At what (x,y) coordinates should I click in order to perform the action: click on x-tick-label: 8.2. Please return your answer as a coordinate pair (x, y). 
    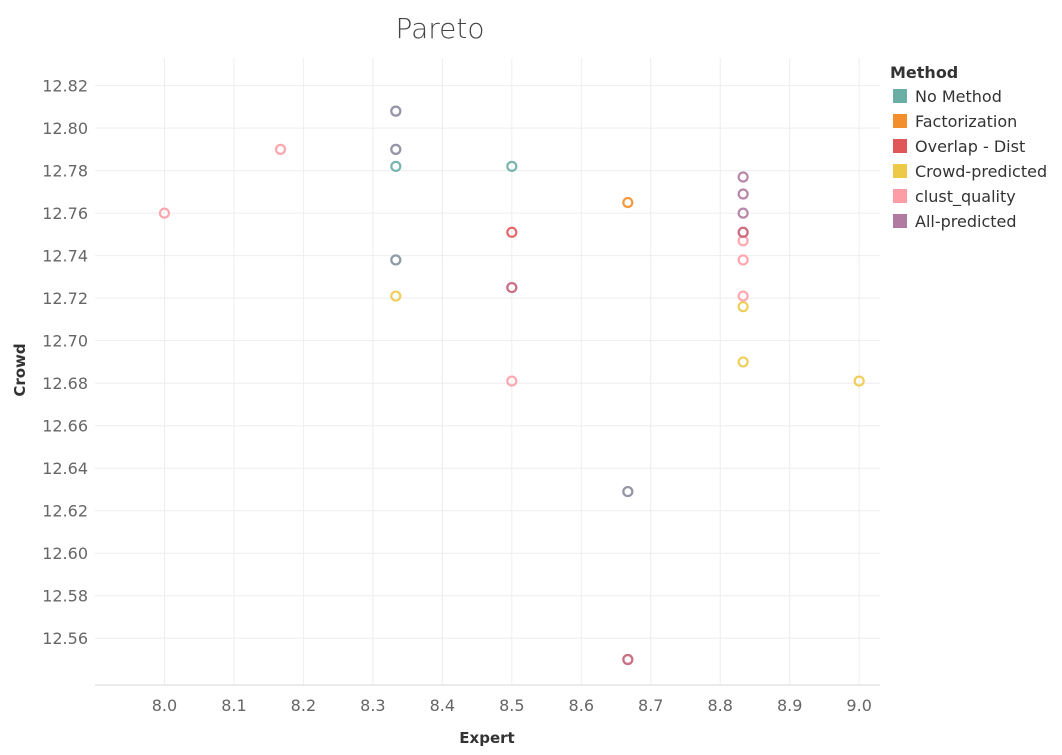
    Looking at the image, I should click on (303, 705).